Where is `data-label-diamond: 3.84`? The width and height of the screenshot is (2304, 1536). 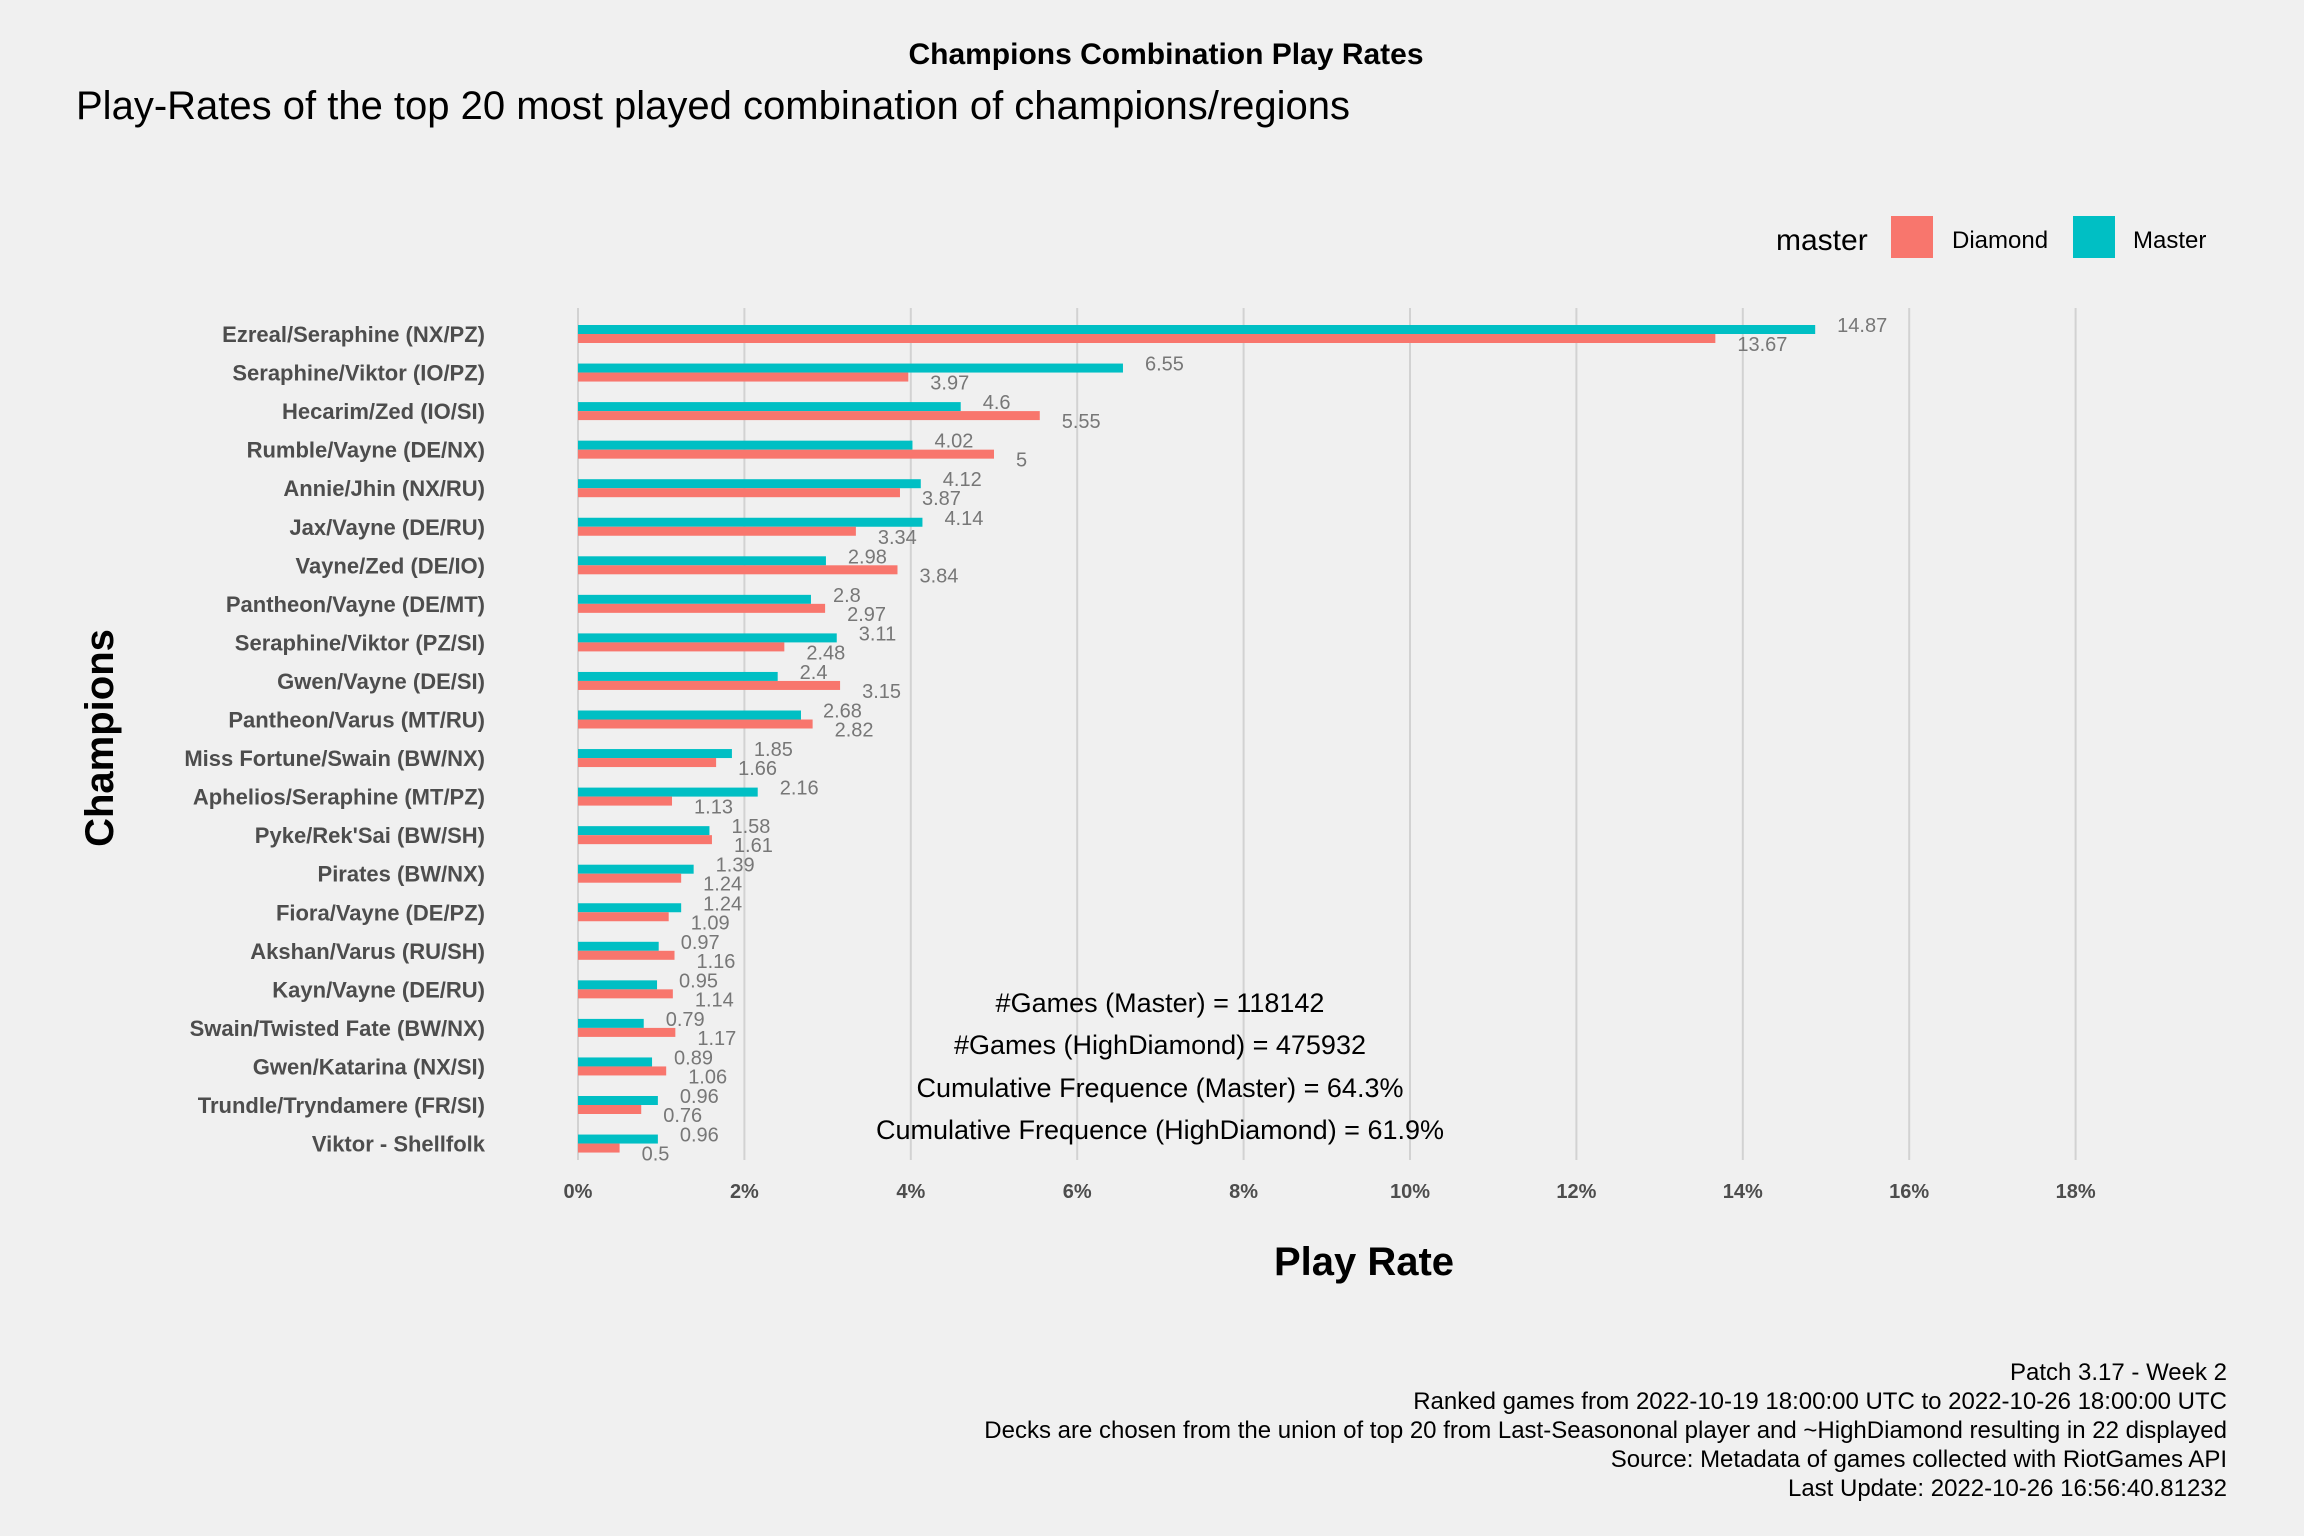 data-label-diamond: 3.84 is located at coordinates (938, 576).